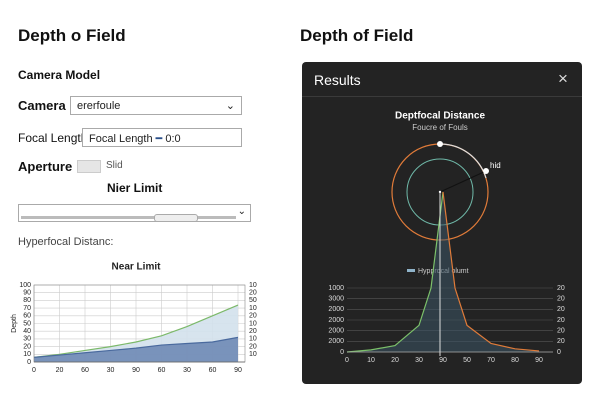  I want to click on text-input: Focal Length ━ 0:0, so click(162, 137).